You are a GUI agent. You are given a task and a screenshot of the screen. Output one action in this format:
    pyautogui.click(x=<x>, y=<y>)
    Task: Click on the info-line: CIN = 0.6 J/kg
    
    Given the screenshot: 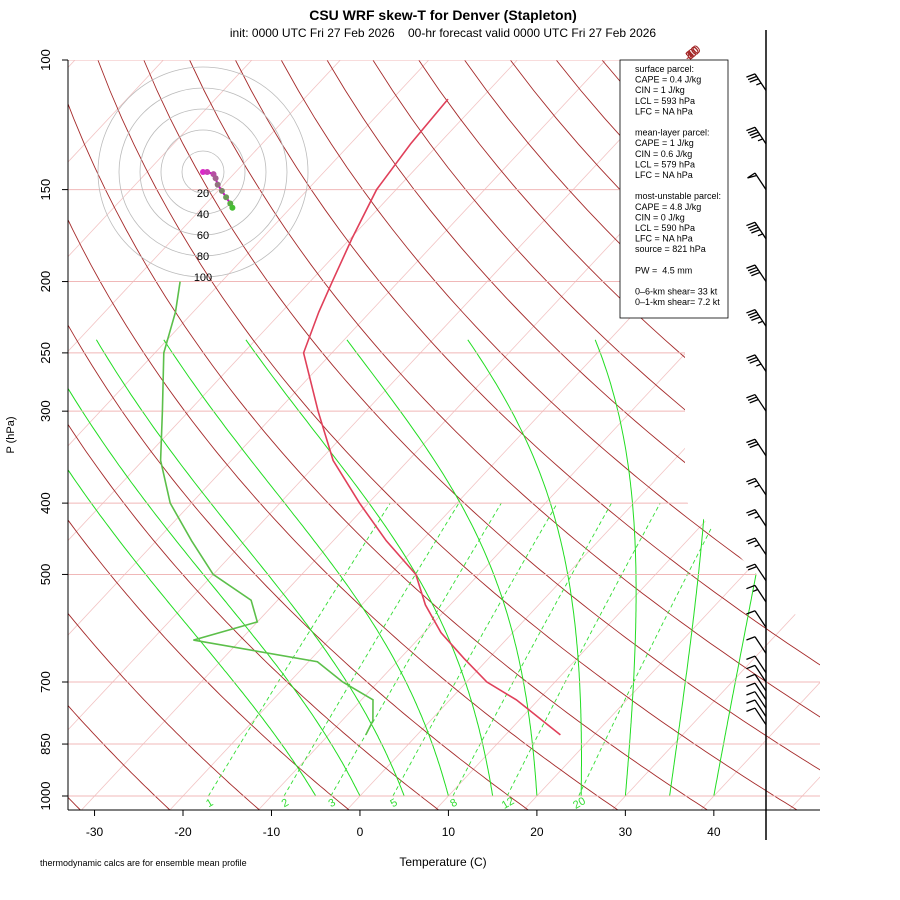 What is the action you would take?
    pyautogui.click(x=663, y=154)
    